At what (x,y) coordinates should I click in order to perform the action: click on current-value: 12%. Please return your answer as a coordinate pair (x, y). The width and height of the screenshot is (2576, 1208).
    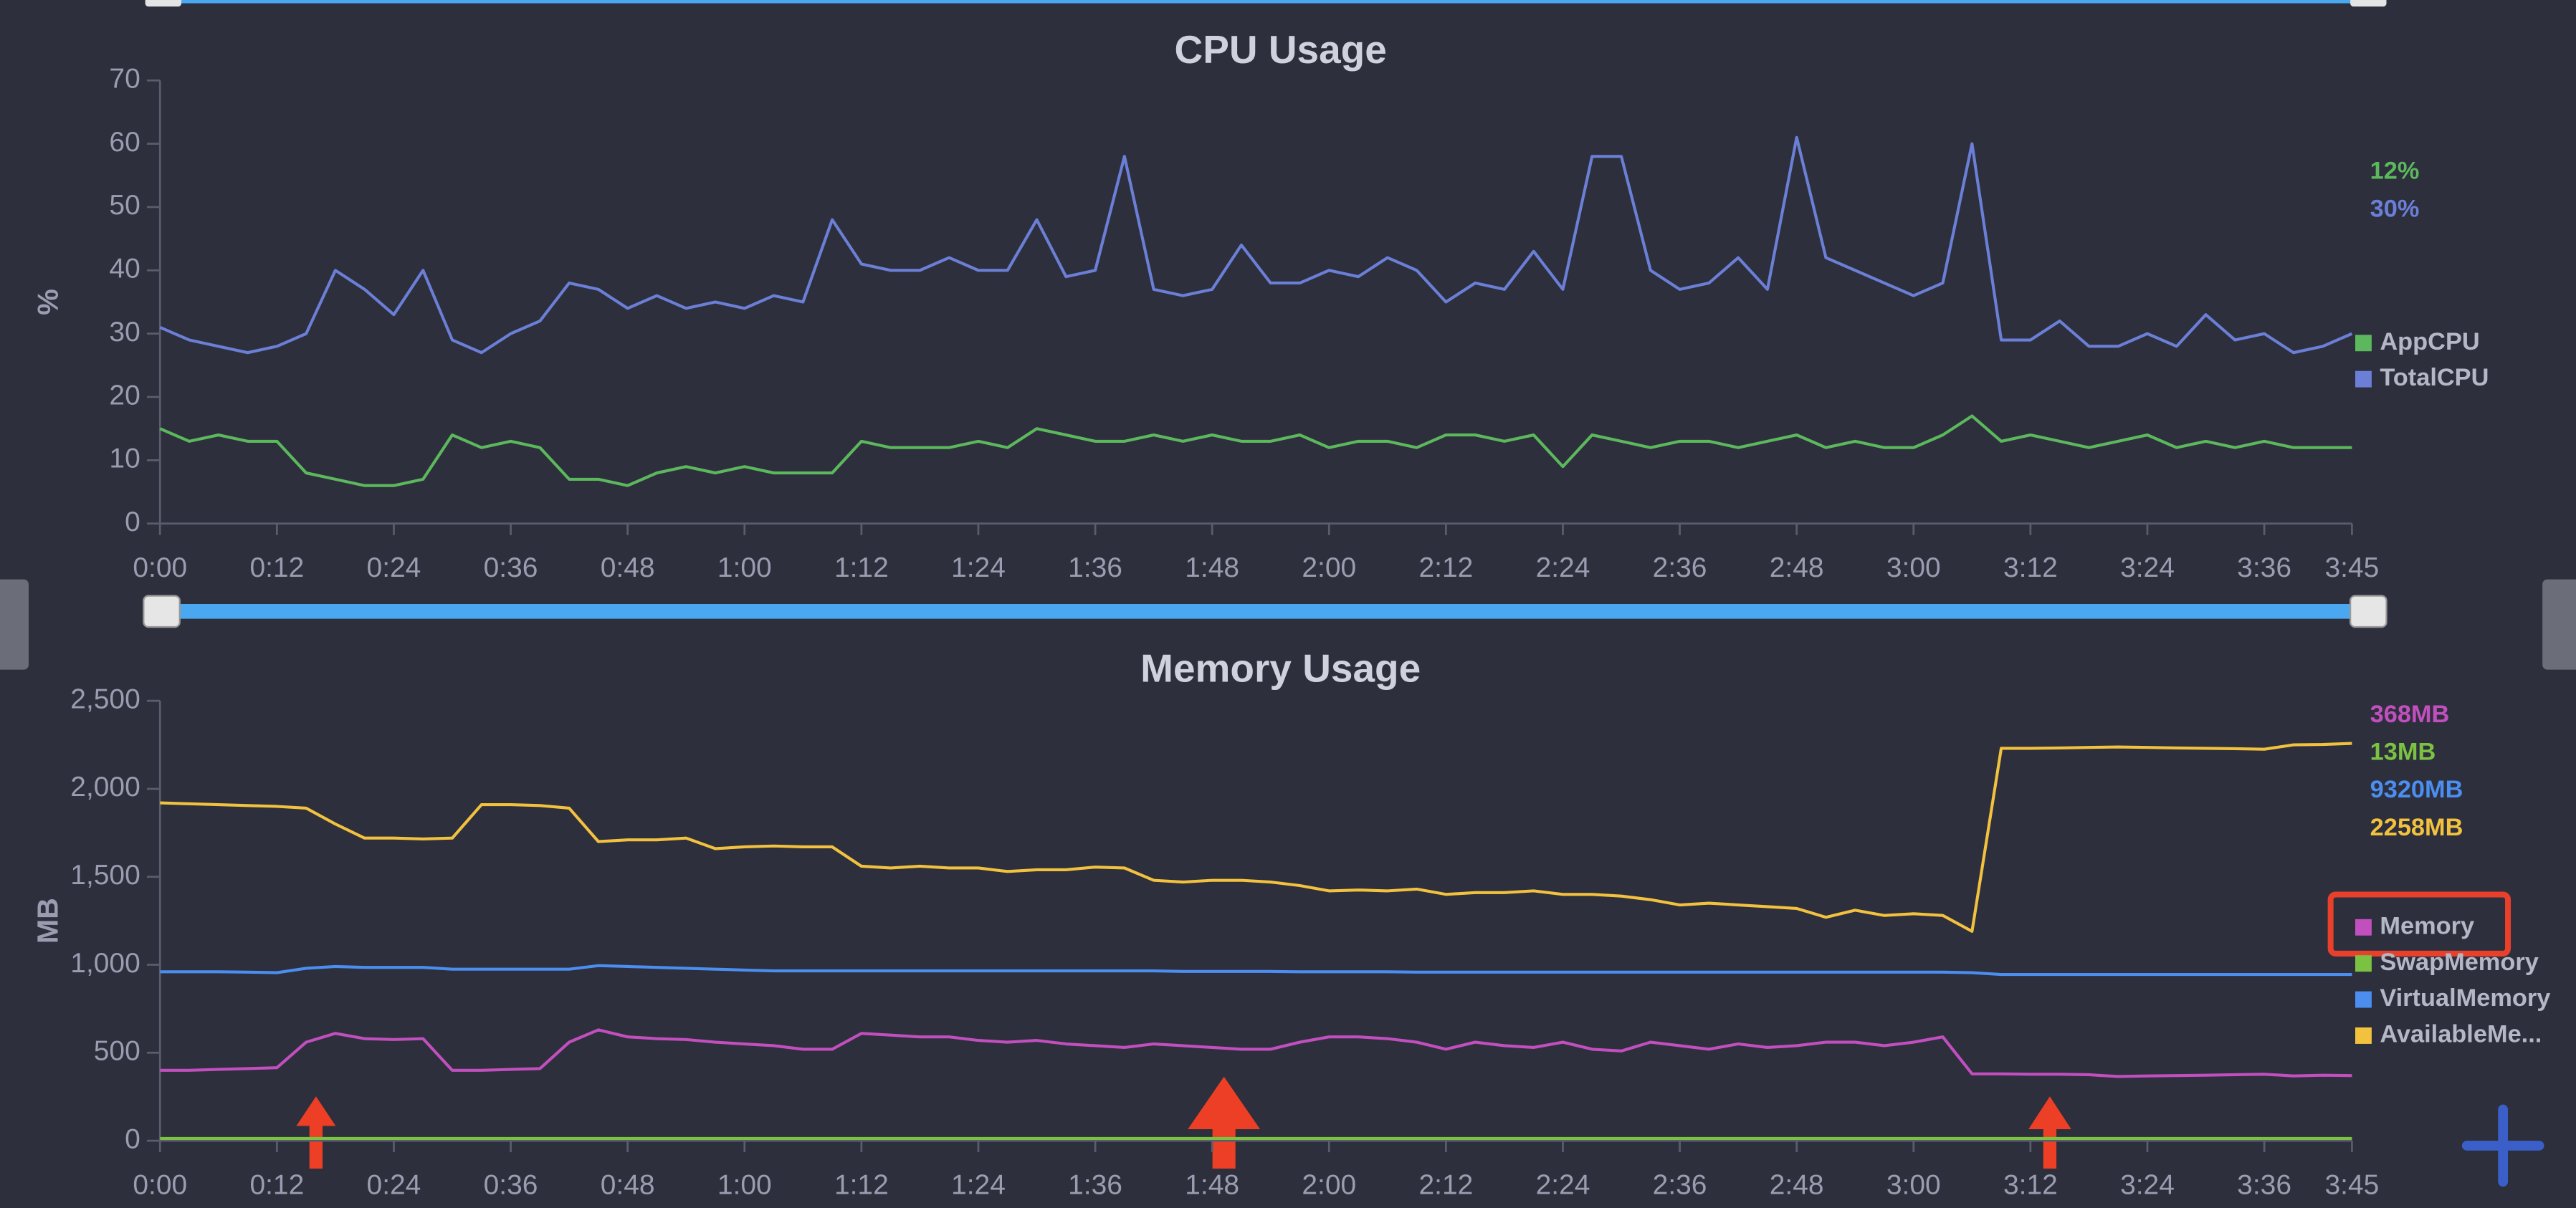
    Looking at the image, I should click on (2395, 171).